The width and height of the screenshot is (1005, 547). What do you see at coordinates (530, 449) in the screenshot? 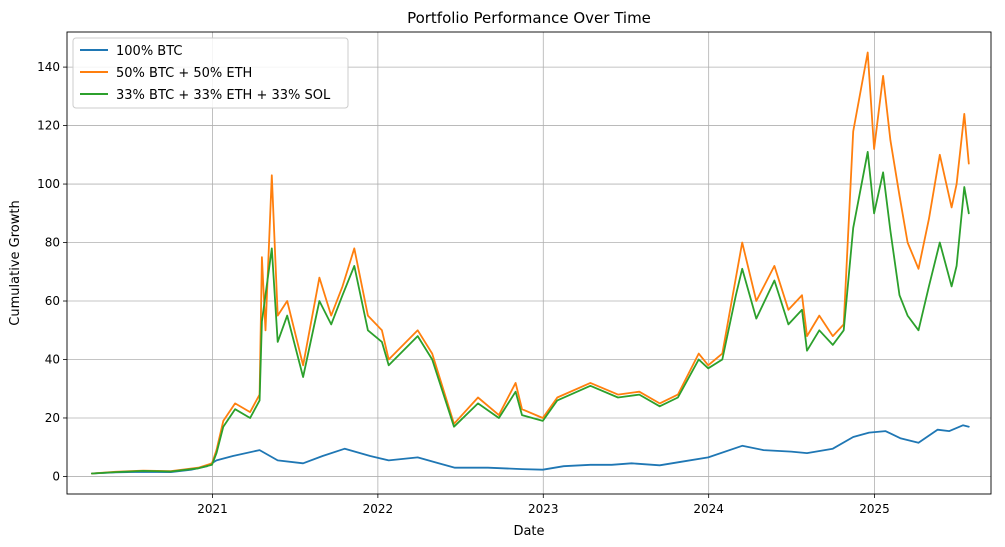
I see `series-line-btc` at bounding box center [530, 449].